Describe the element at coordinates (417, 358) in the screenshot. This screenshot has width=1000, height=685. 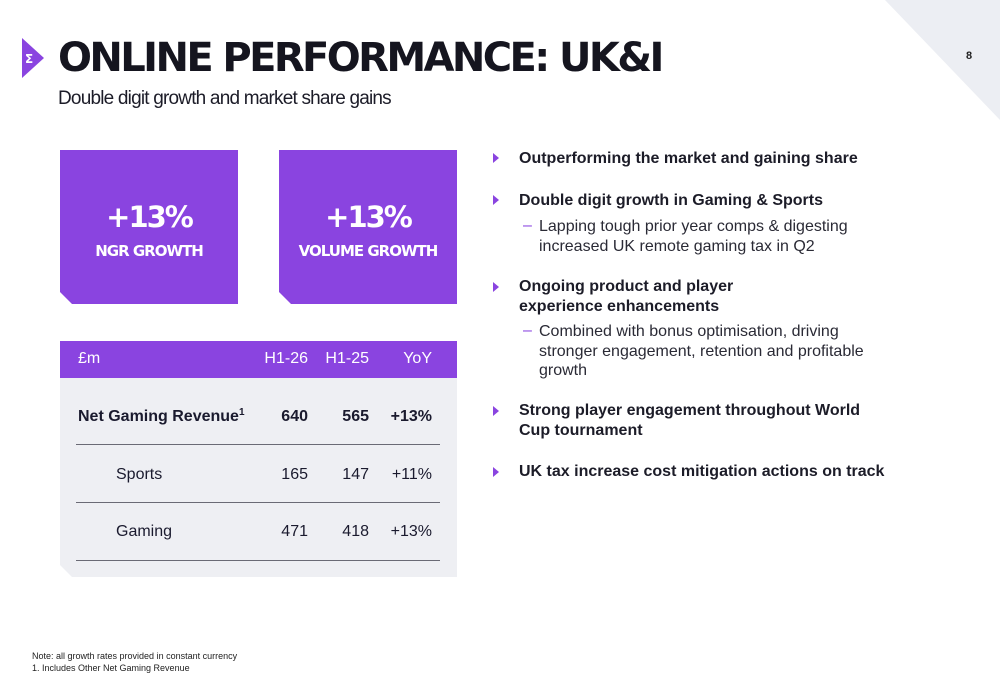
I see `column-header-yoy: YoY` at that location.